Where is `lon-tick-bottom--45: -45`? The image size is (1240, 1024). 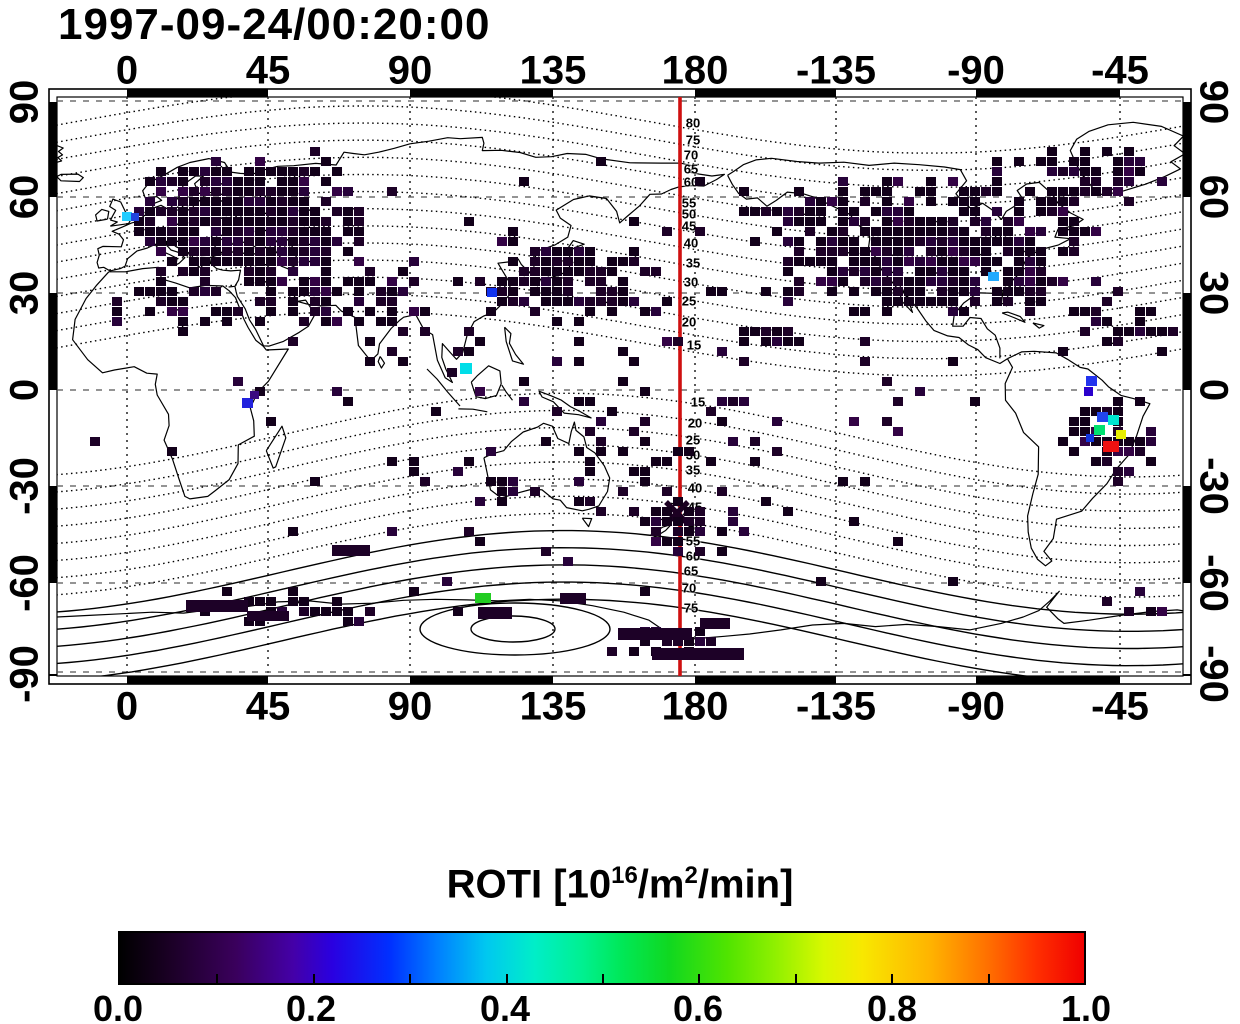
lon-tick-bottom--45: -45 is located at coordinates (1120, 706).